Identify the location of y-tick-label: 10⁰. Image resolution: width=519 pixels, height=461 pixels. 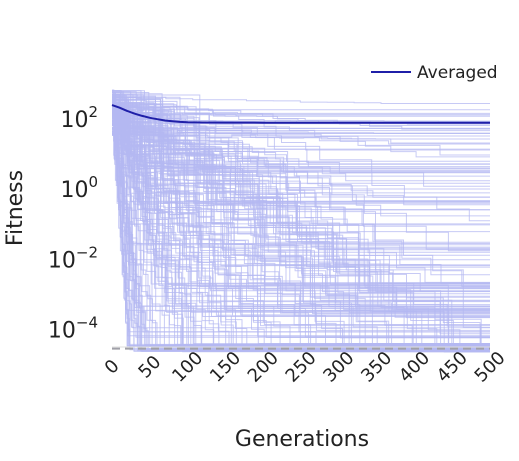
(79, 188).